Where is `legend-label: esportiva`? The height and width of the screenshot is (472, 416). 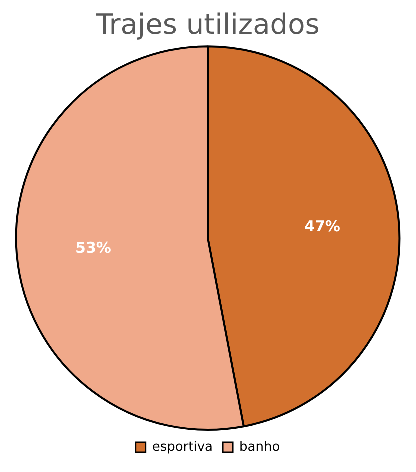 legend-label: esportiva is located at coordinates (183, 447).